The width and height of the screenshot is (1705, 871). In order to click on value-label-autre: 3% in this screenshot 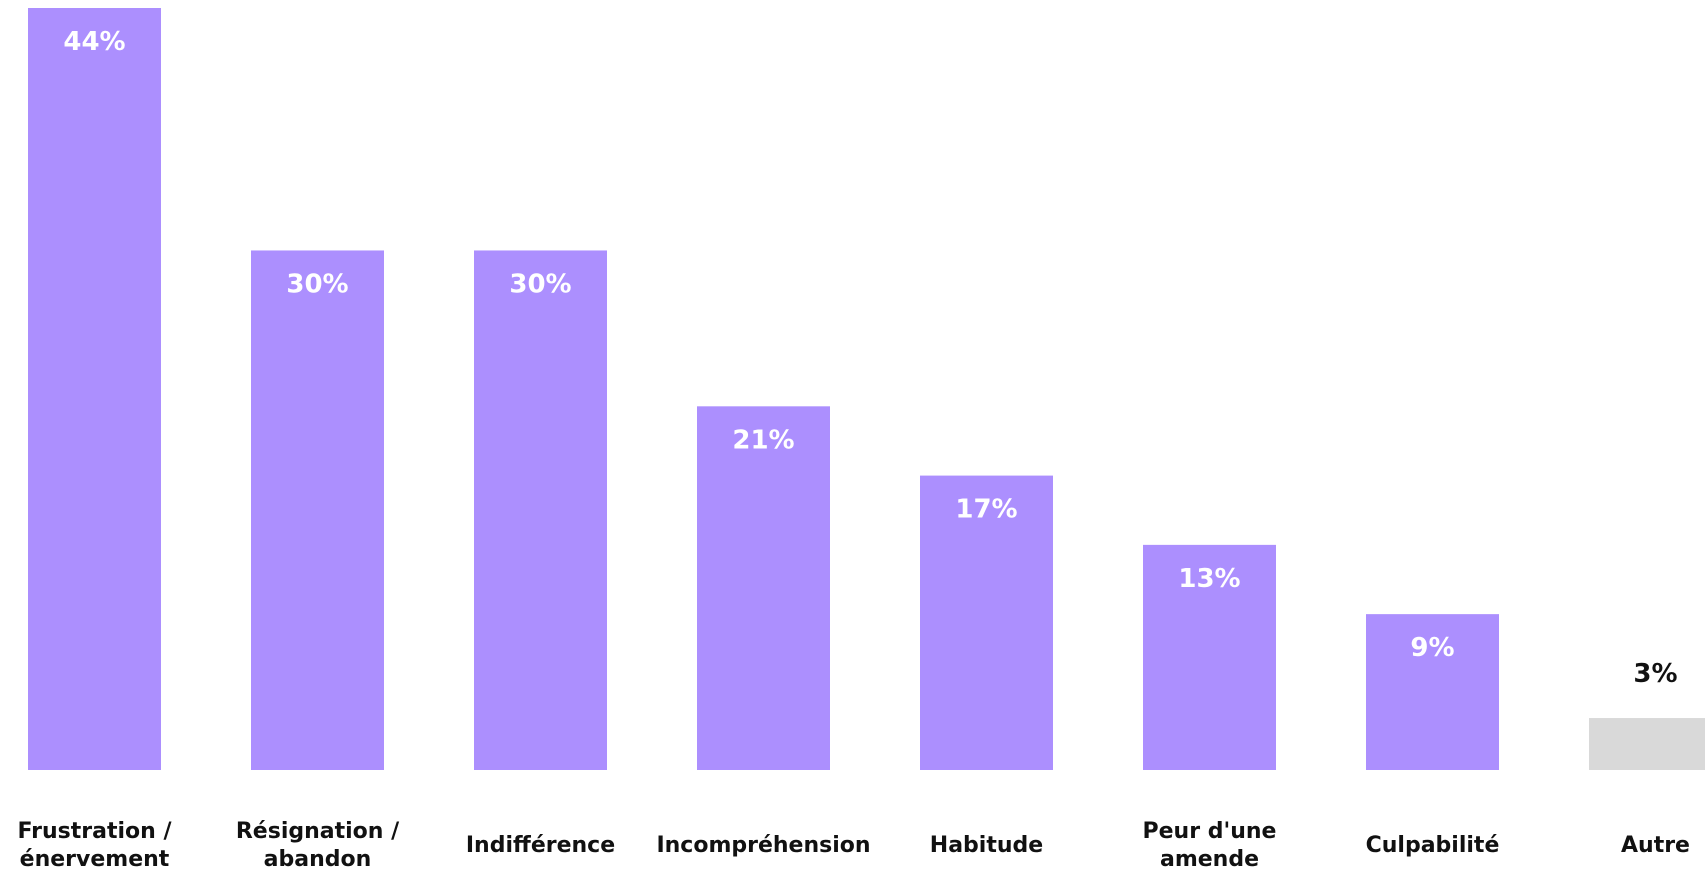, I will do `click(1655, 674)`.